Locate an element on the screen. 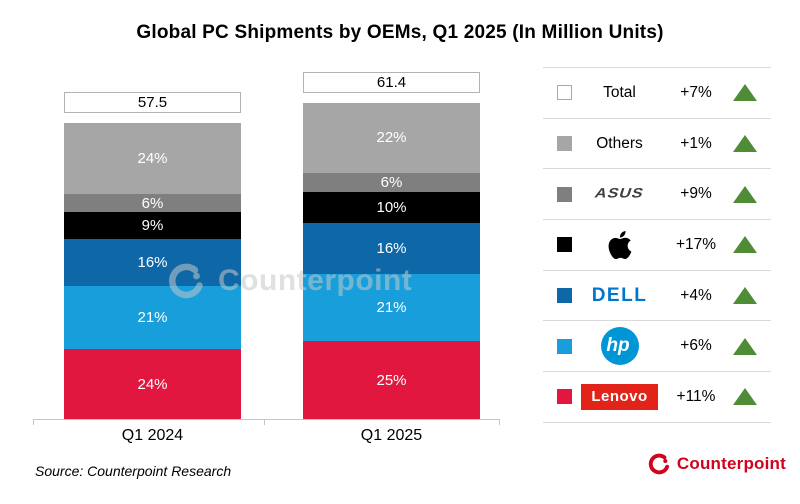 The height and width of the screenshot is (504, 800). legend-row-lenovo: Lenovo +11% is located at coordinates (657, 396).